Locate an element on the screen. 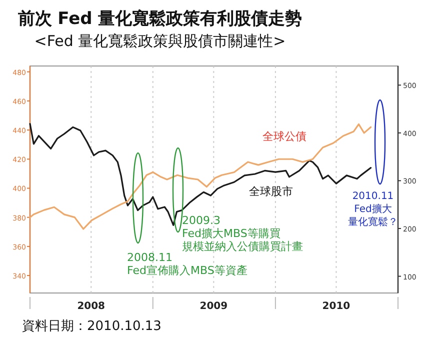 The height and width of the screenshot is (340, 426). annotation: 2009.3 is located at coordinates (201, 220).